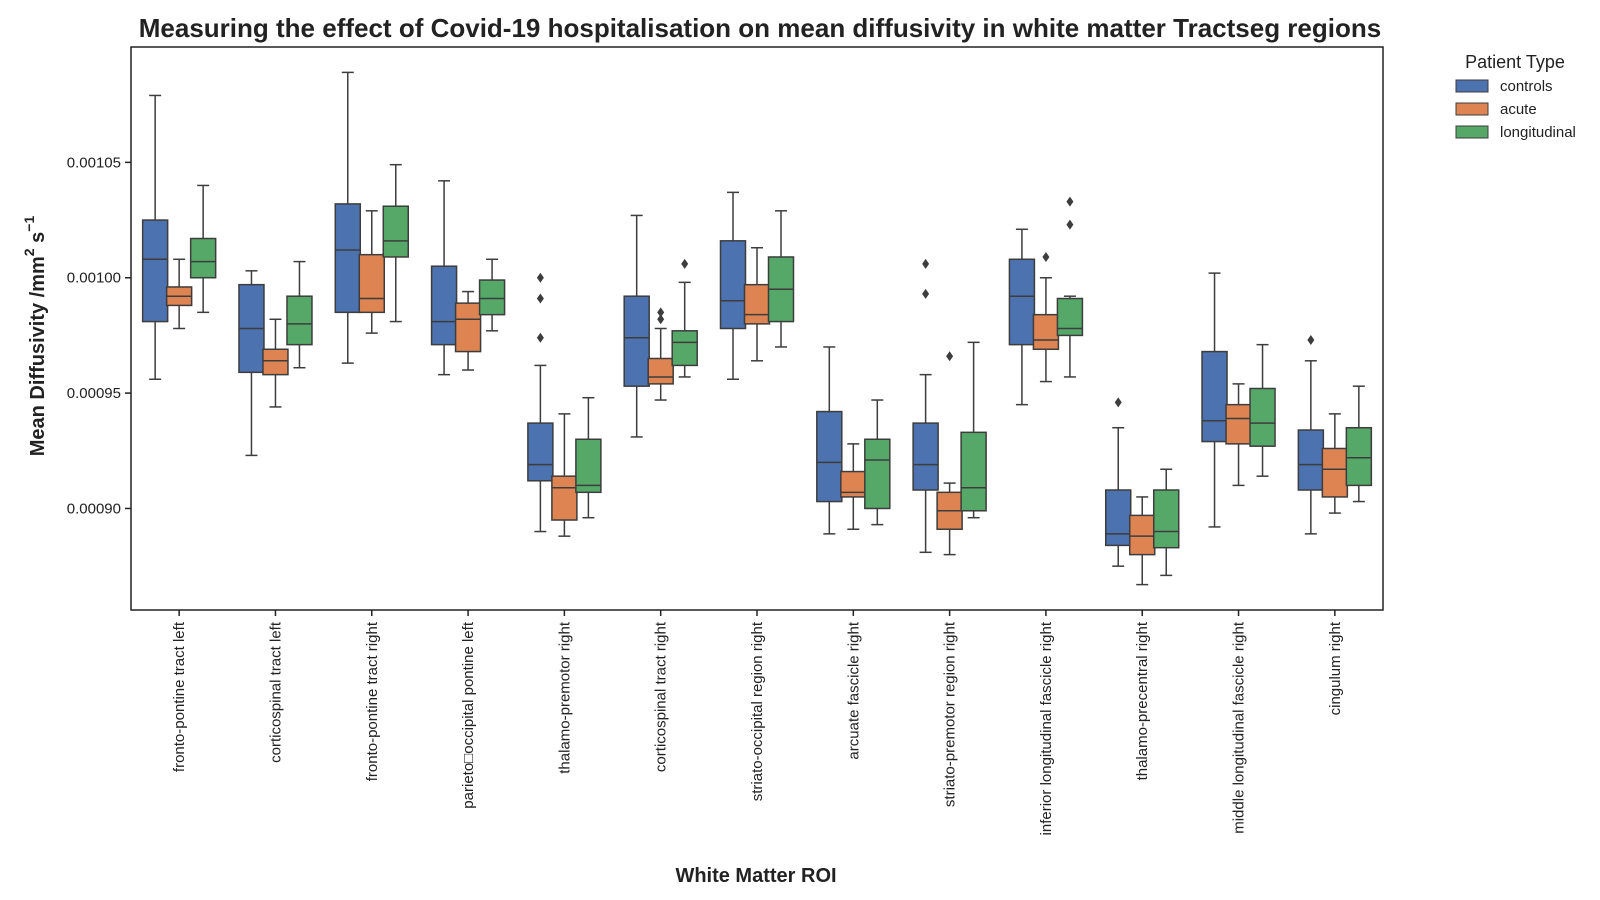 The width and height of the screenshot is (1600, 900). I want to click on x-tick-label: corticospinal tract left, so click(275, 692).